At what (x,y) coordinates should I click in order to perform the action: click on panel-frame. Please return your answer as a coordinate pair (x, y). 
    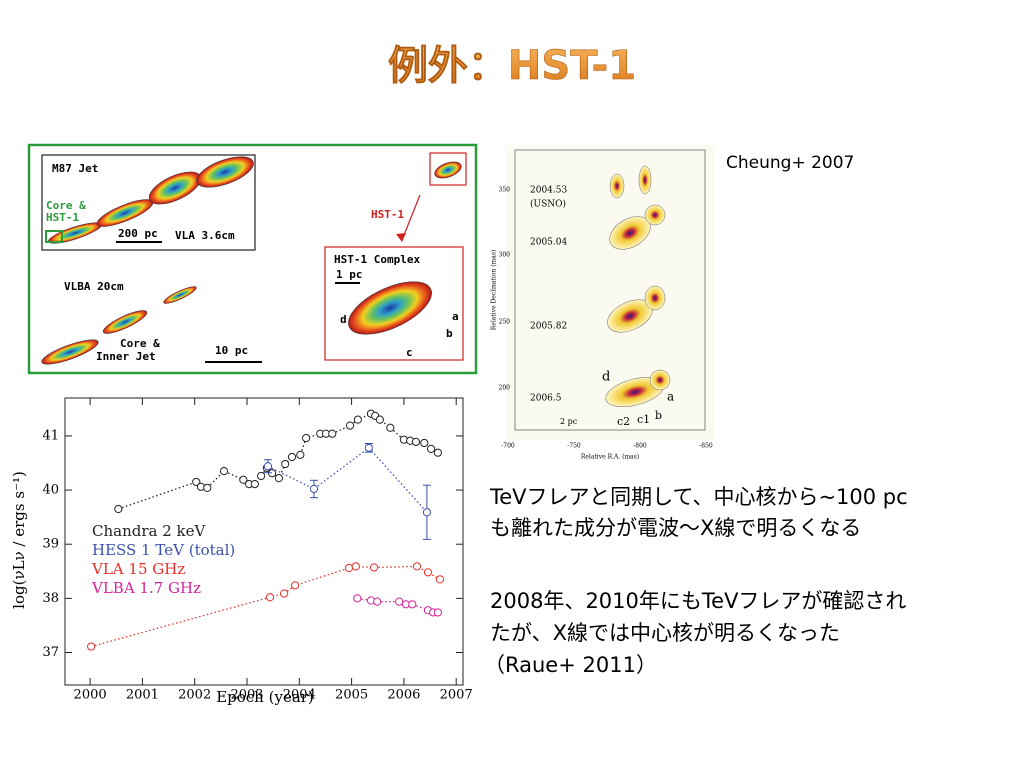
    Looking at the image, I should click on (252, 259).